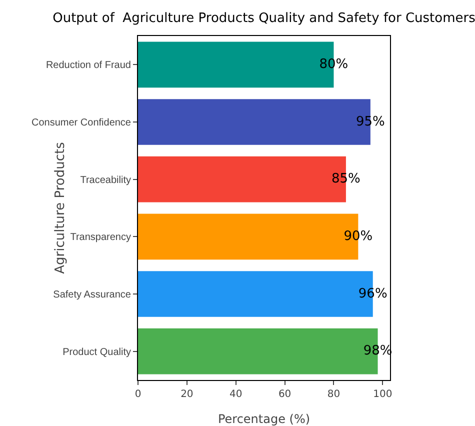 The width and height of the screenshot is (475, 426). Describe the element at coordinates (264, 419) in the screenshot. I see `x-axis-title: Percentage (%)` at that location.